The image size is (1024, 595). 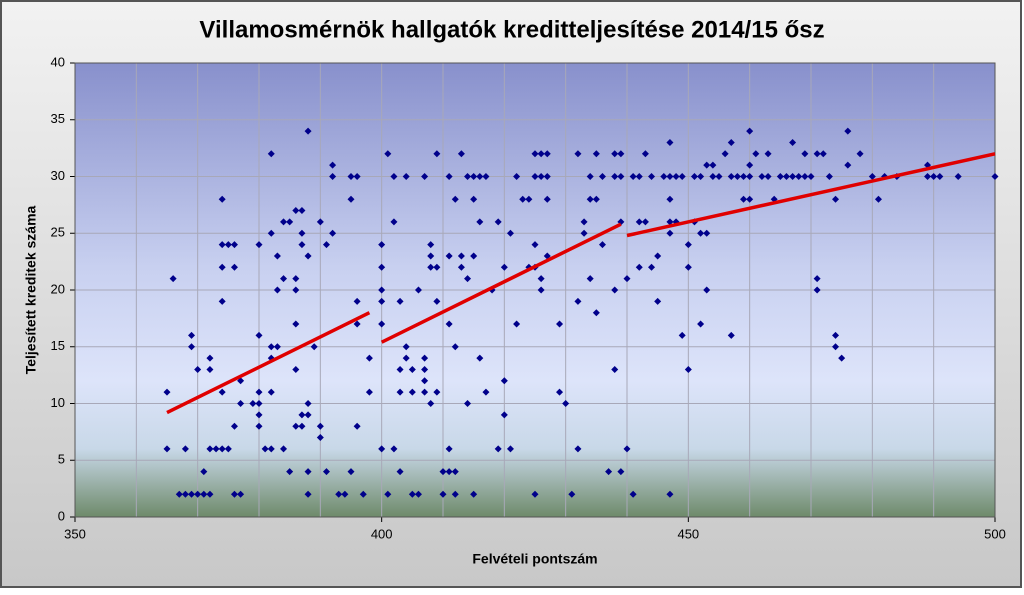 What do you see at coordinates (58, 61) in the screenshot?
I see `y-tick-label: 40` at bounding box center [58, 61].